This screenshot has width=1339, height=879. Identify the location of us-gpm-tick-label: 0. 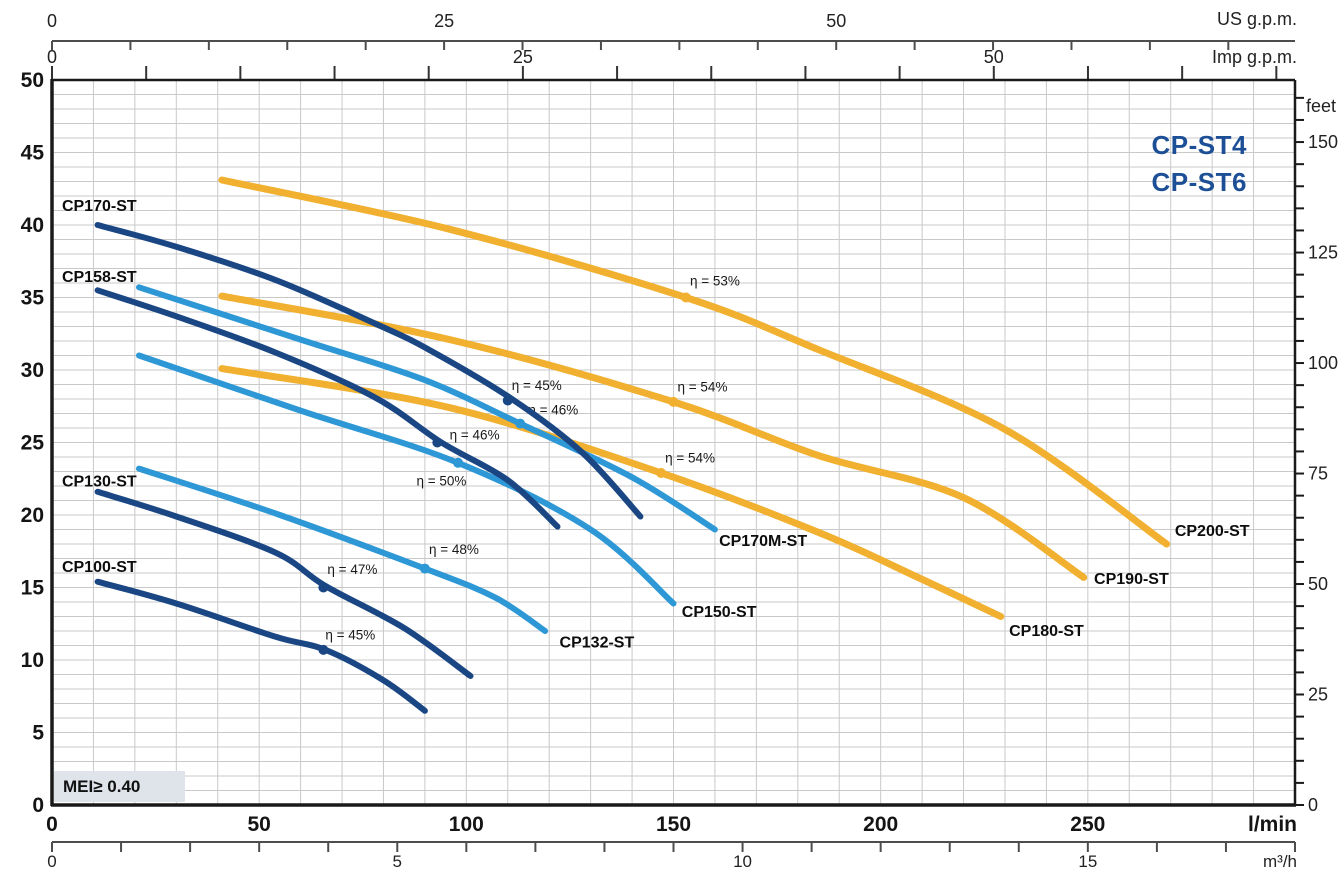
(52, 21).